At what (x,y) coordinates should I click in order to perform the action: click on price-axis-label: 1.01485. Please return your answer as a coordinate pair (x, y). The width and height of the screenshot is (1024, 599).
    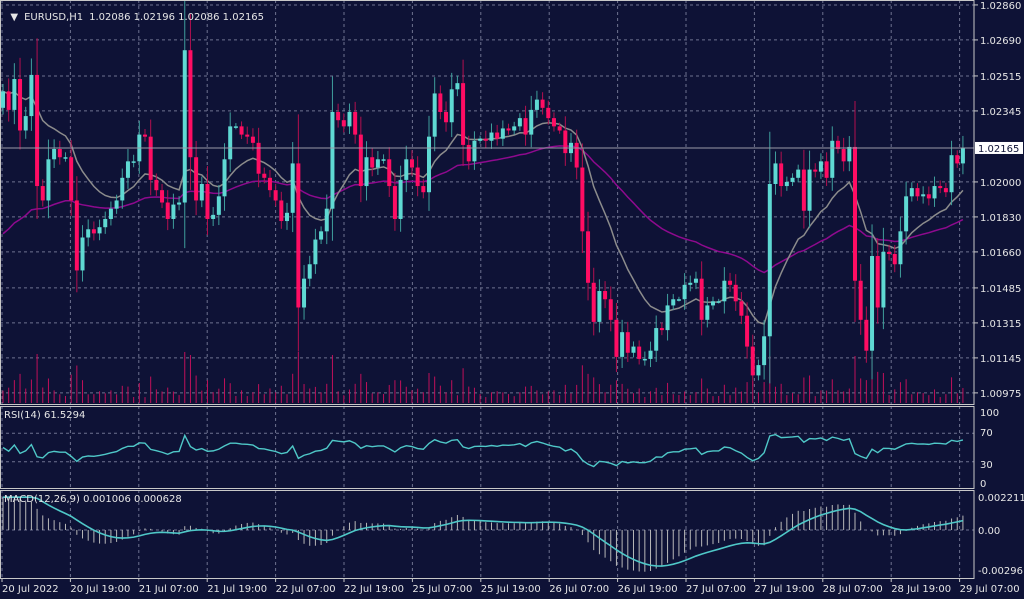
    Looking at the image, I should click on (1000, 289).